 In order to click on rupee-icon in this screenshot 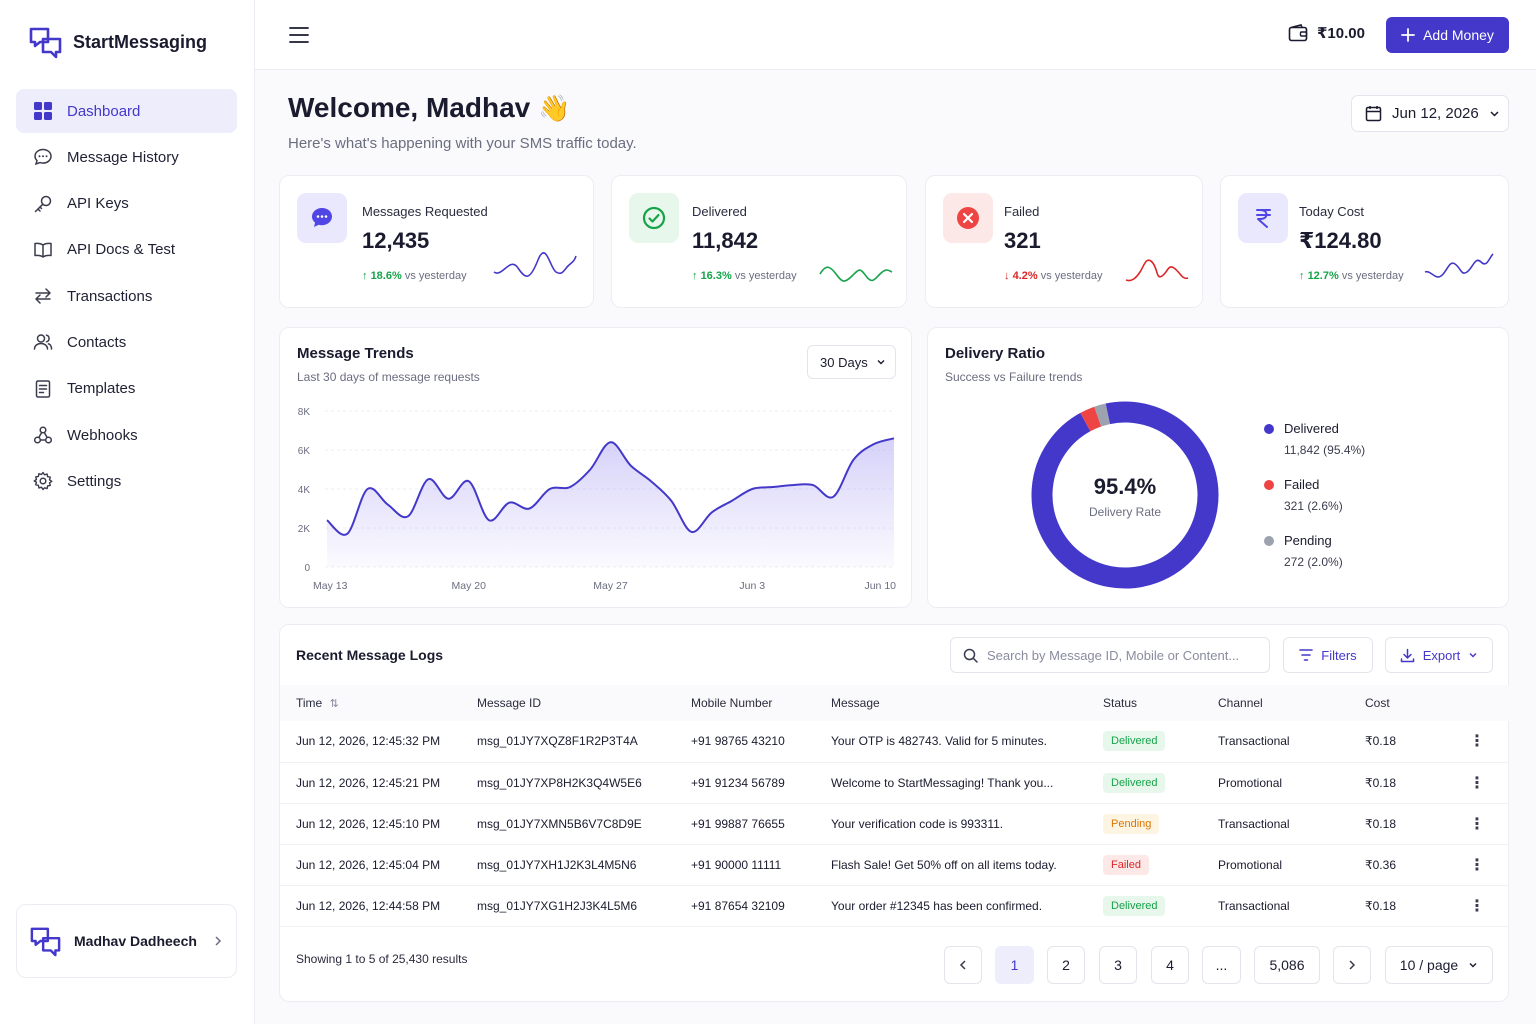, I will do `click(1263, 218)`.